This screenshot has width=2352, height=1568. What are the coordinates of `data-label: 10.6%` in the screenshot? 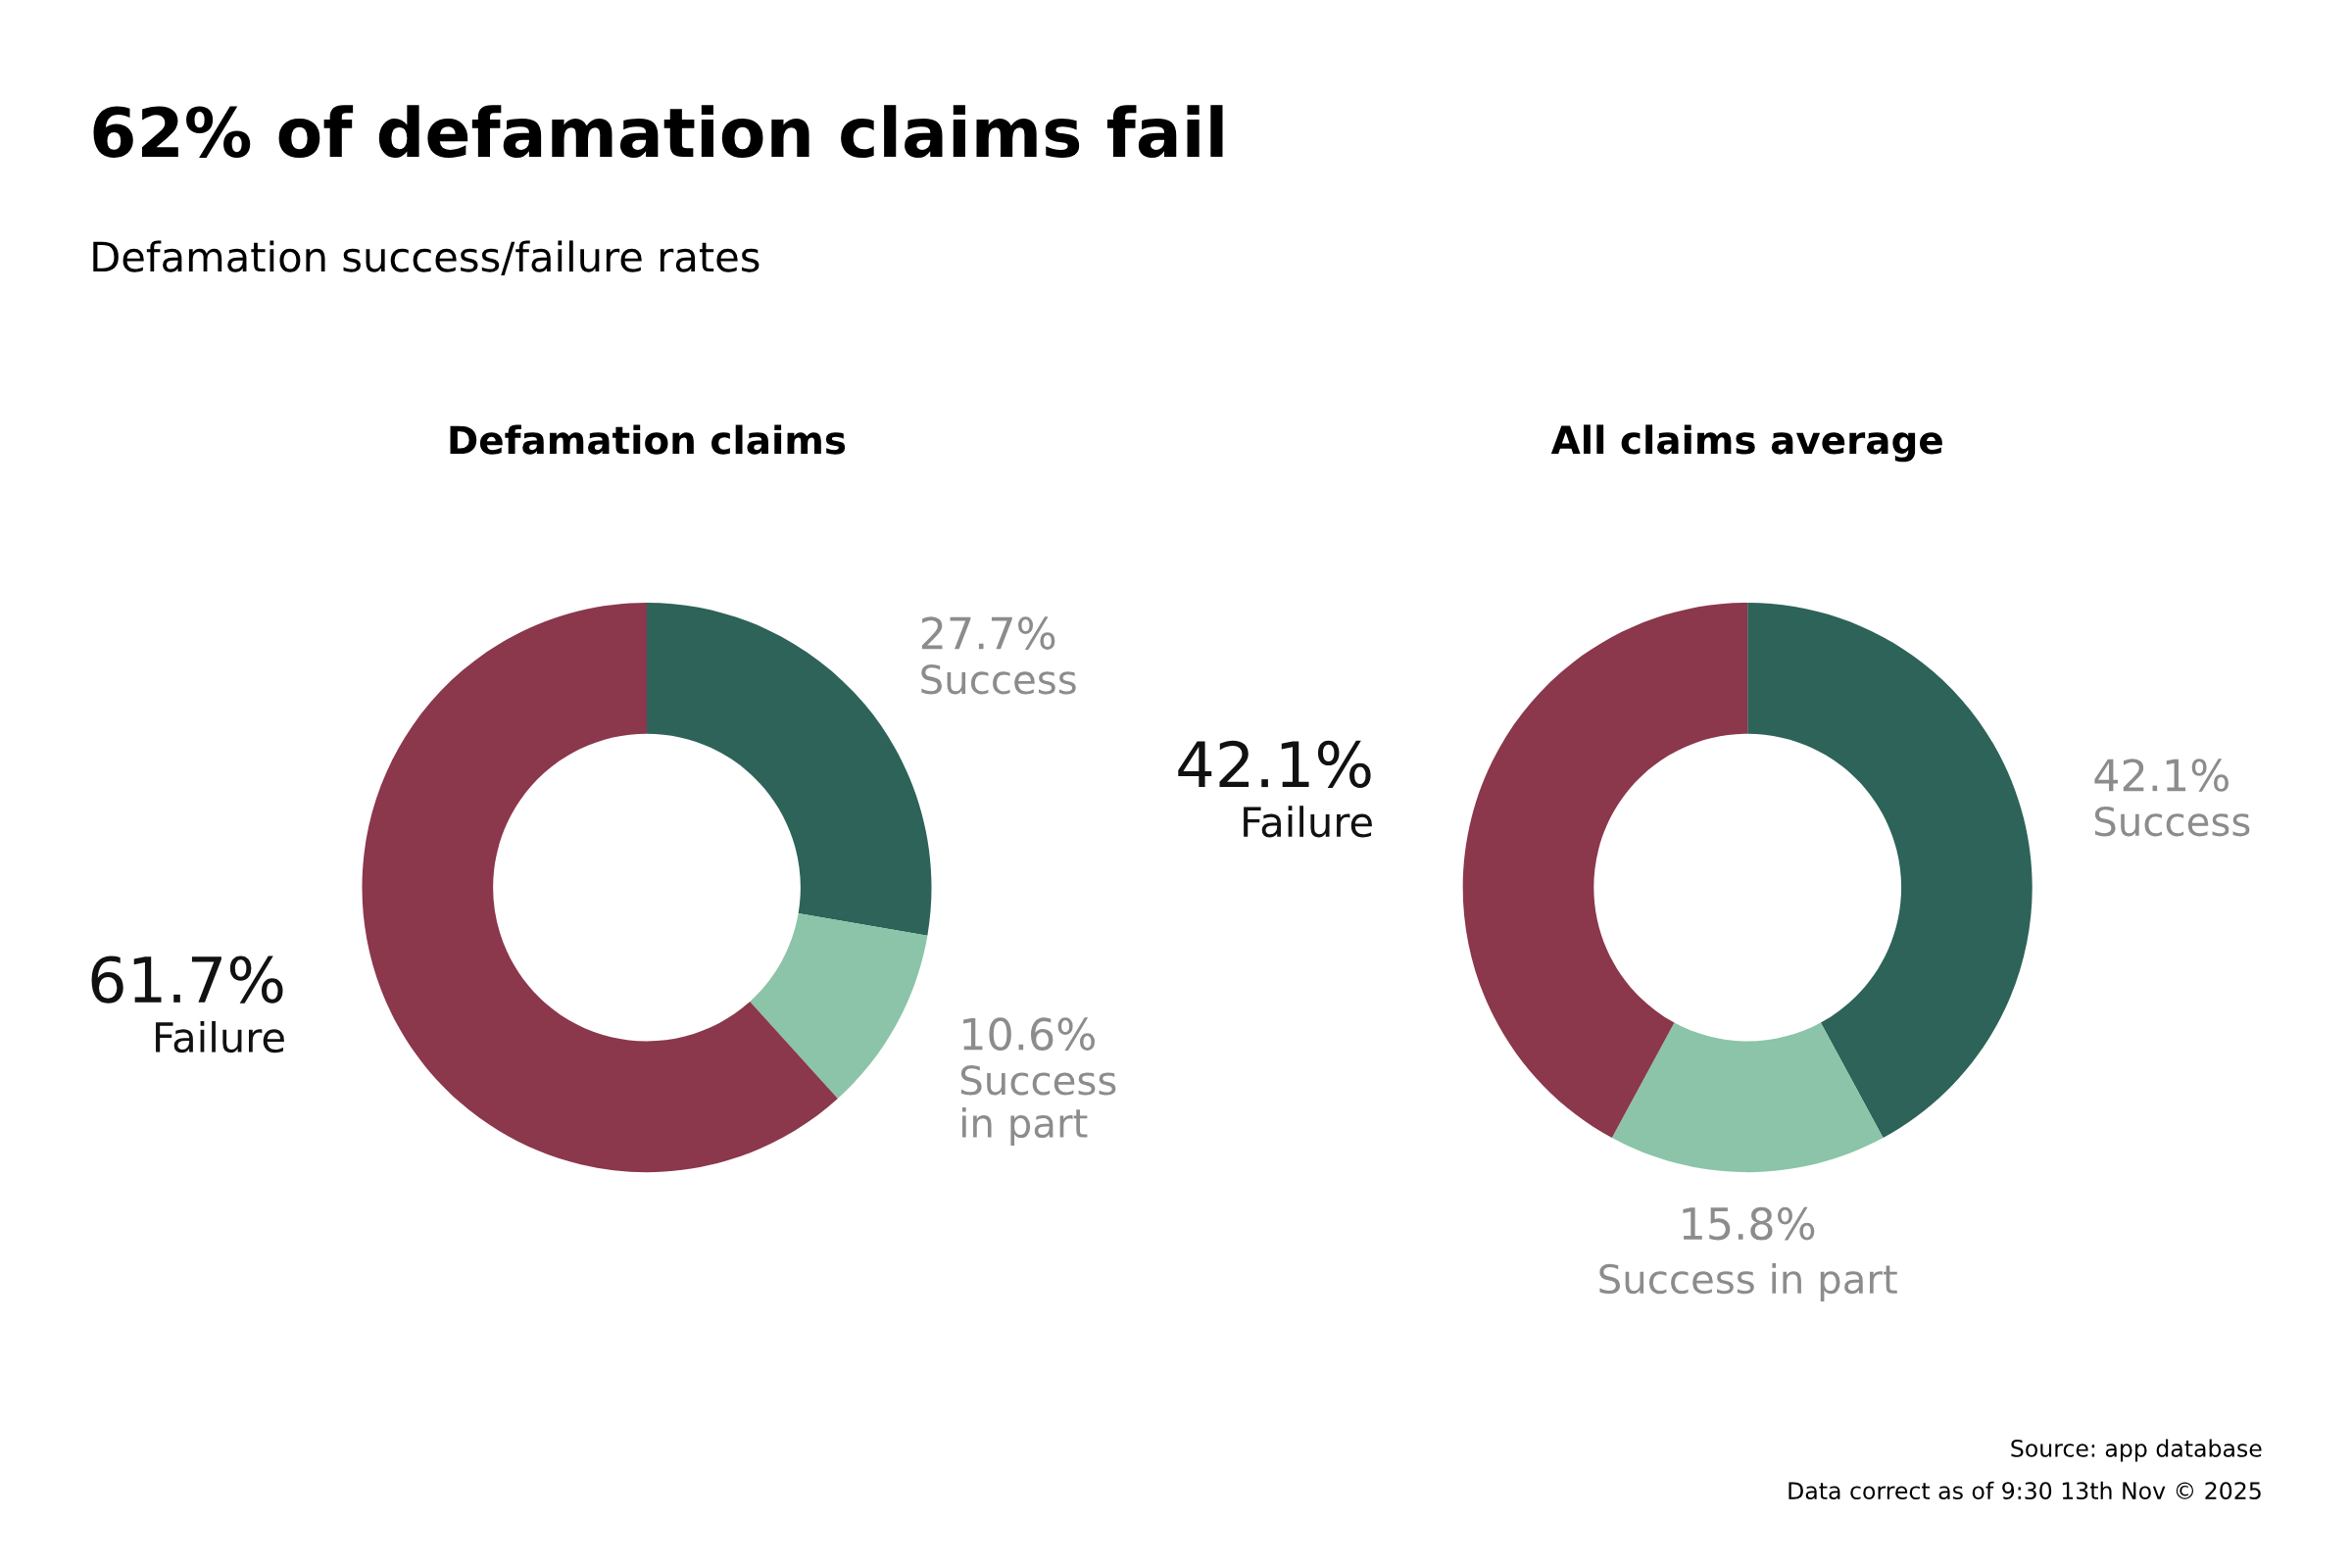 It's located at (1029, 1034).